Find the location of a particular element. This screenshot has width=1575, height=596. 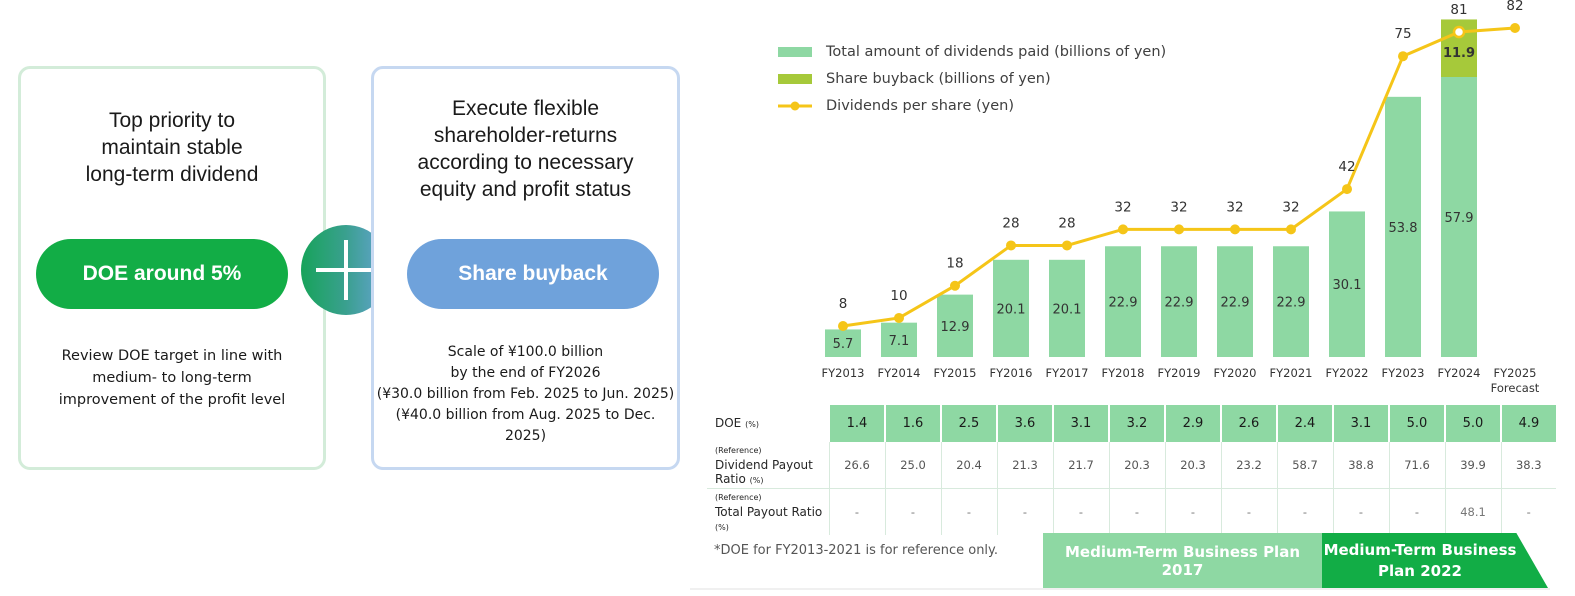

legend-buyback: Share buyback (billions of yen) is located at coordinates (914, 79).